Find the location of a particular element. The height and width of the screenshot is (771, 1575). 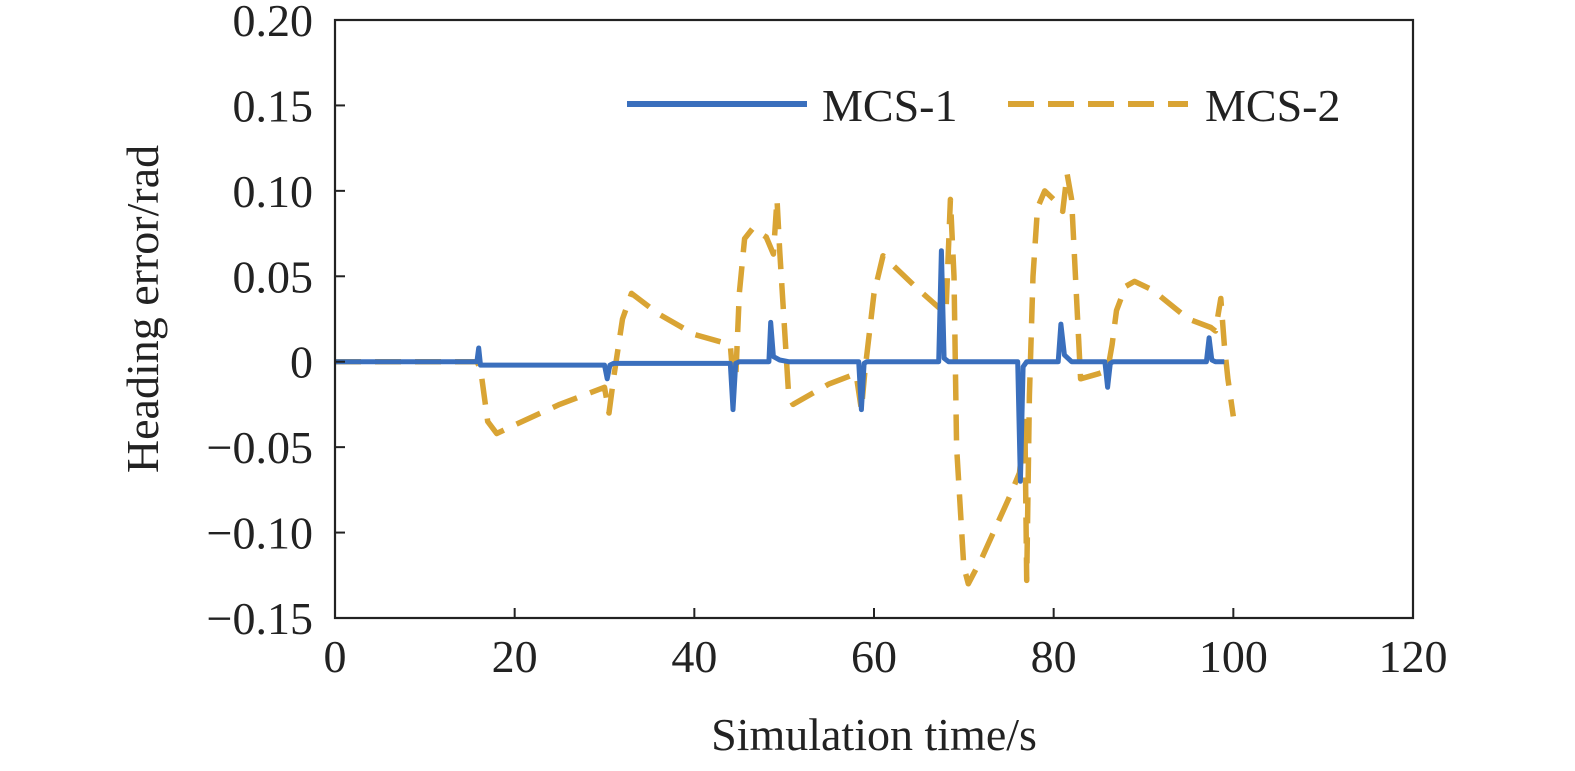

y-axis-title: Heading error/rad is located at coordinates (142, 309).